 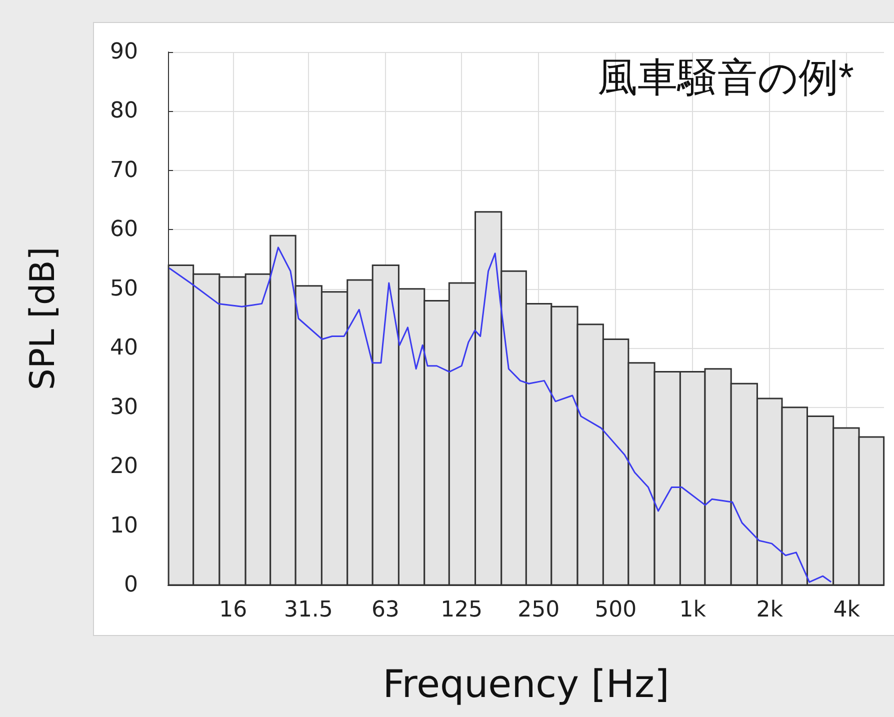 What do you see at coordinates (461, 610) in the screenshot?
I see `x-tick-label: 125` at bounding box center [461, 610].